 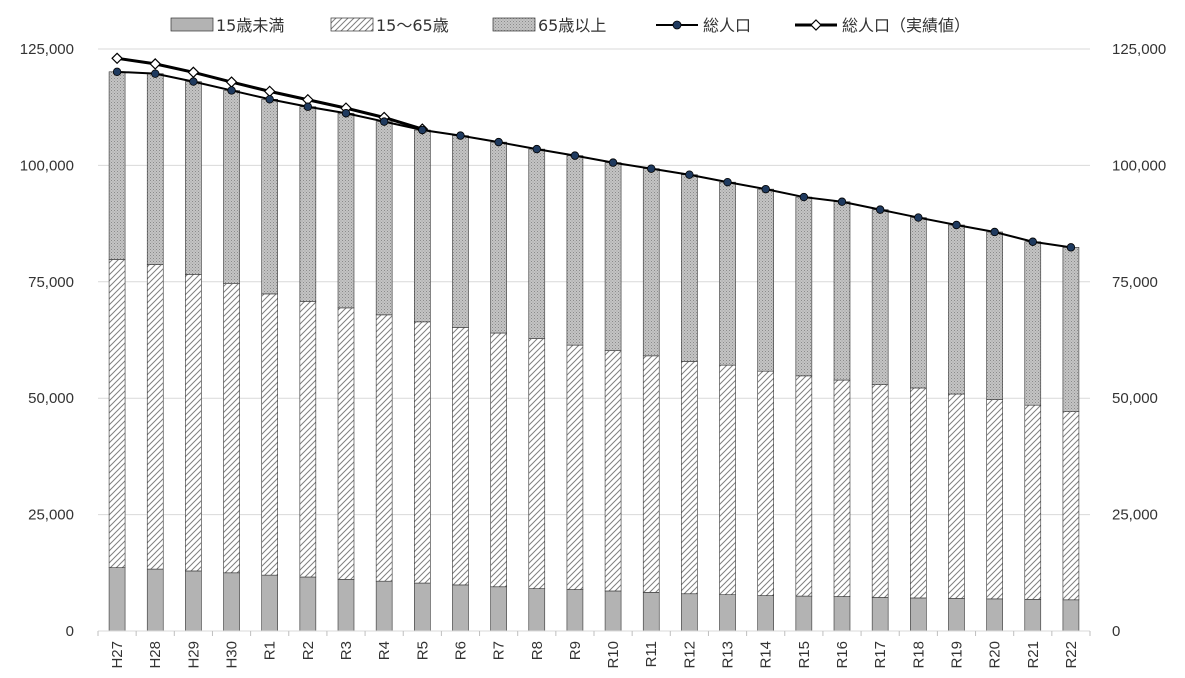 What do you see at coordinates (995, 655) in the screenshot?
I see `x-category-label: R20` at bounding box center [995, 655].